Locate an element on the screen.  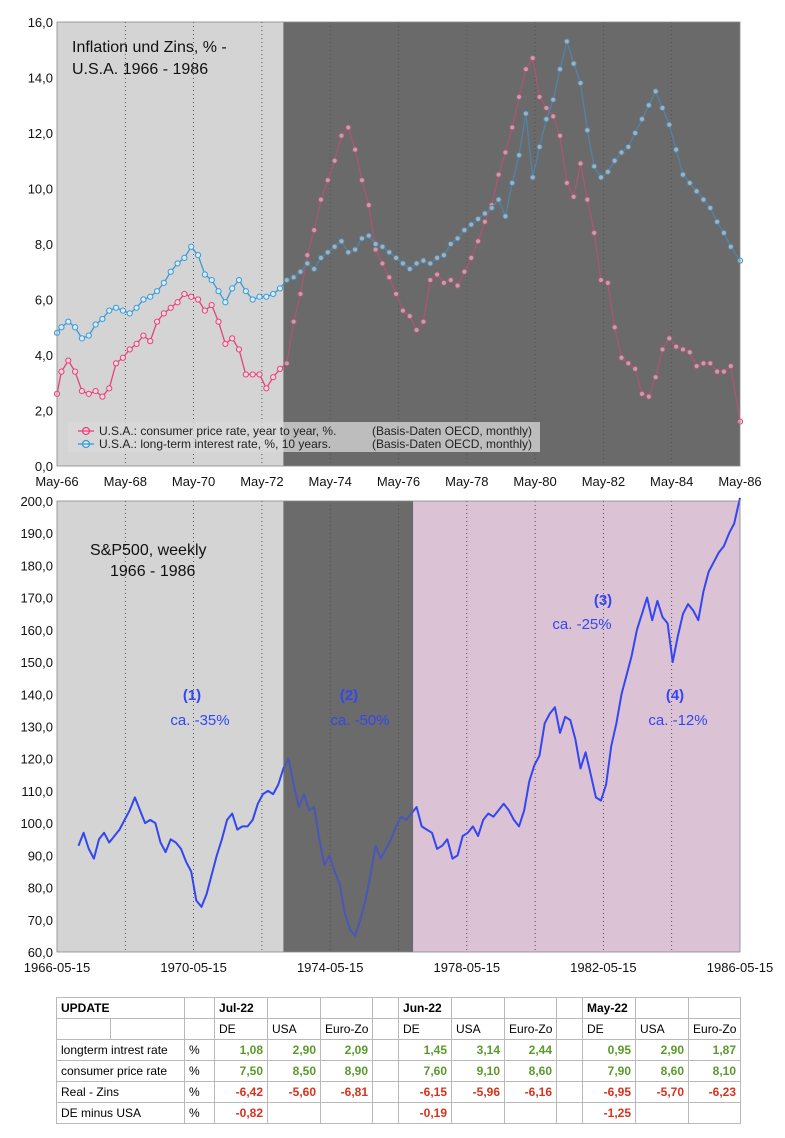
background-band is located at coordinates (348, 726).